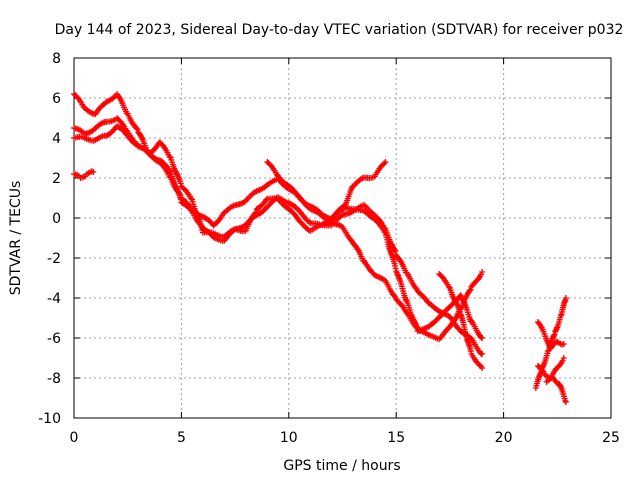 Image resolution: width=640 pixels, height=484 pixels. What do you see at coordinates (56, 179) in the screenshot?
I see `y-tick-label: 2` at bounding box center [56, 179].